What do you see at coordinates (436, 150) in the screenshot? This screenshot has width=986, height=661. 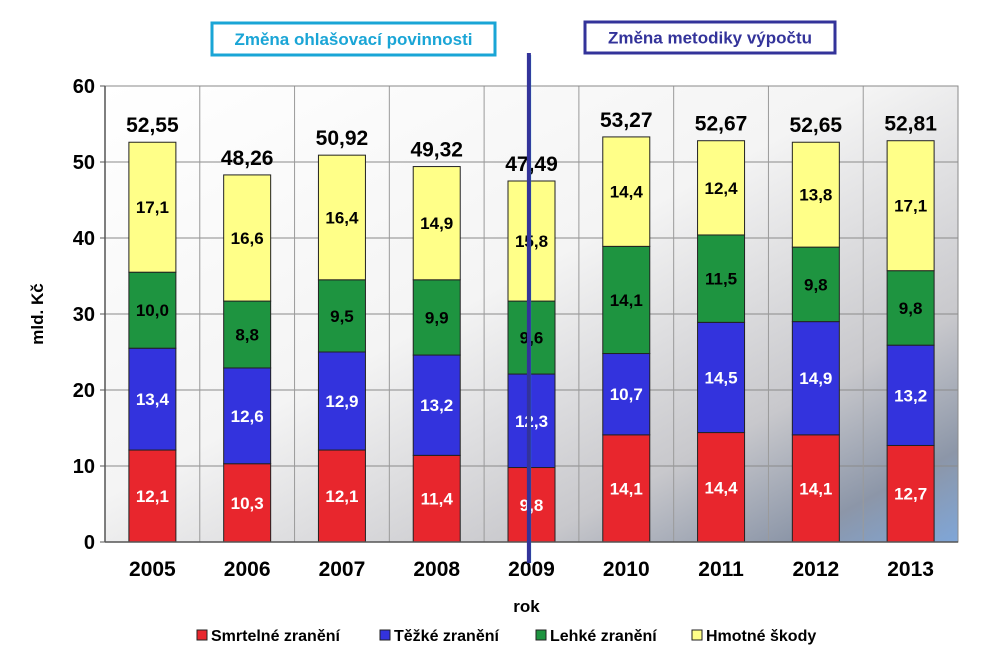 I see `total-label: 49,32` at bounding box center [436, 150].